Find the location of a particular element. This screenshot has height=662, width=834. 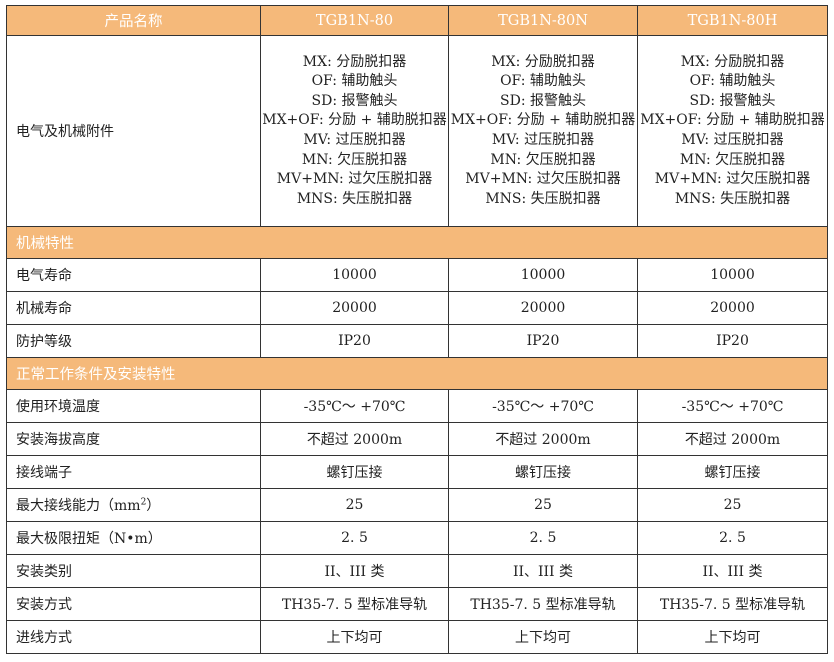

row-label: 机械寿命 is located at coordinates (133, 308).